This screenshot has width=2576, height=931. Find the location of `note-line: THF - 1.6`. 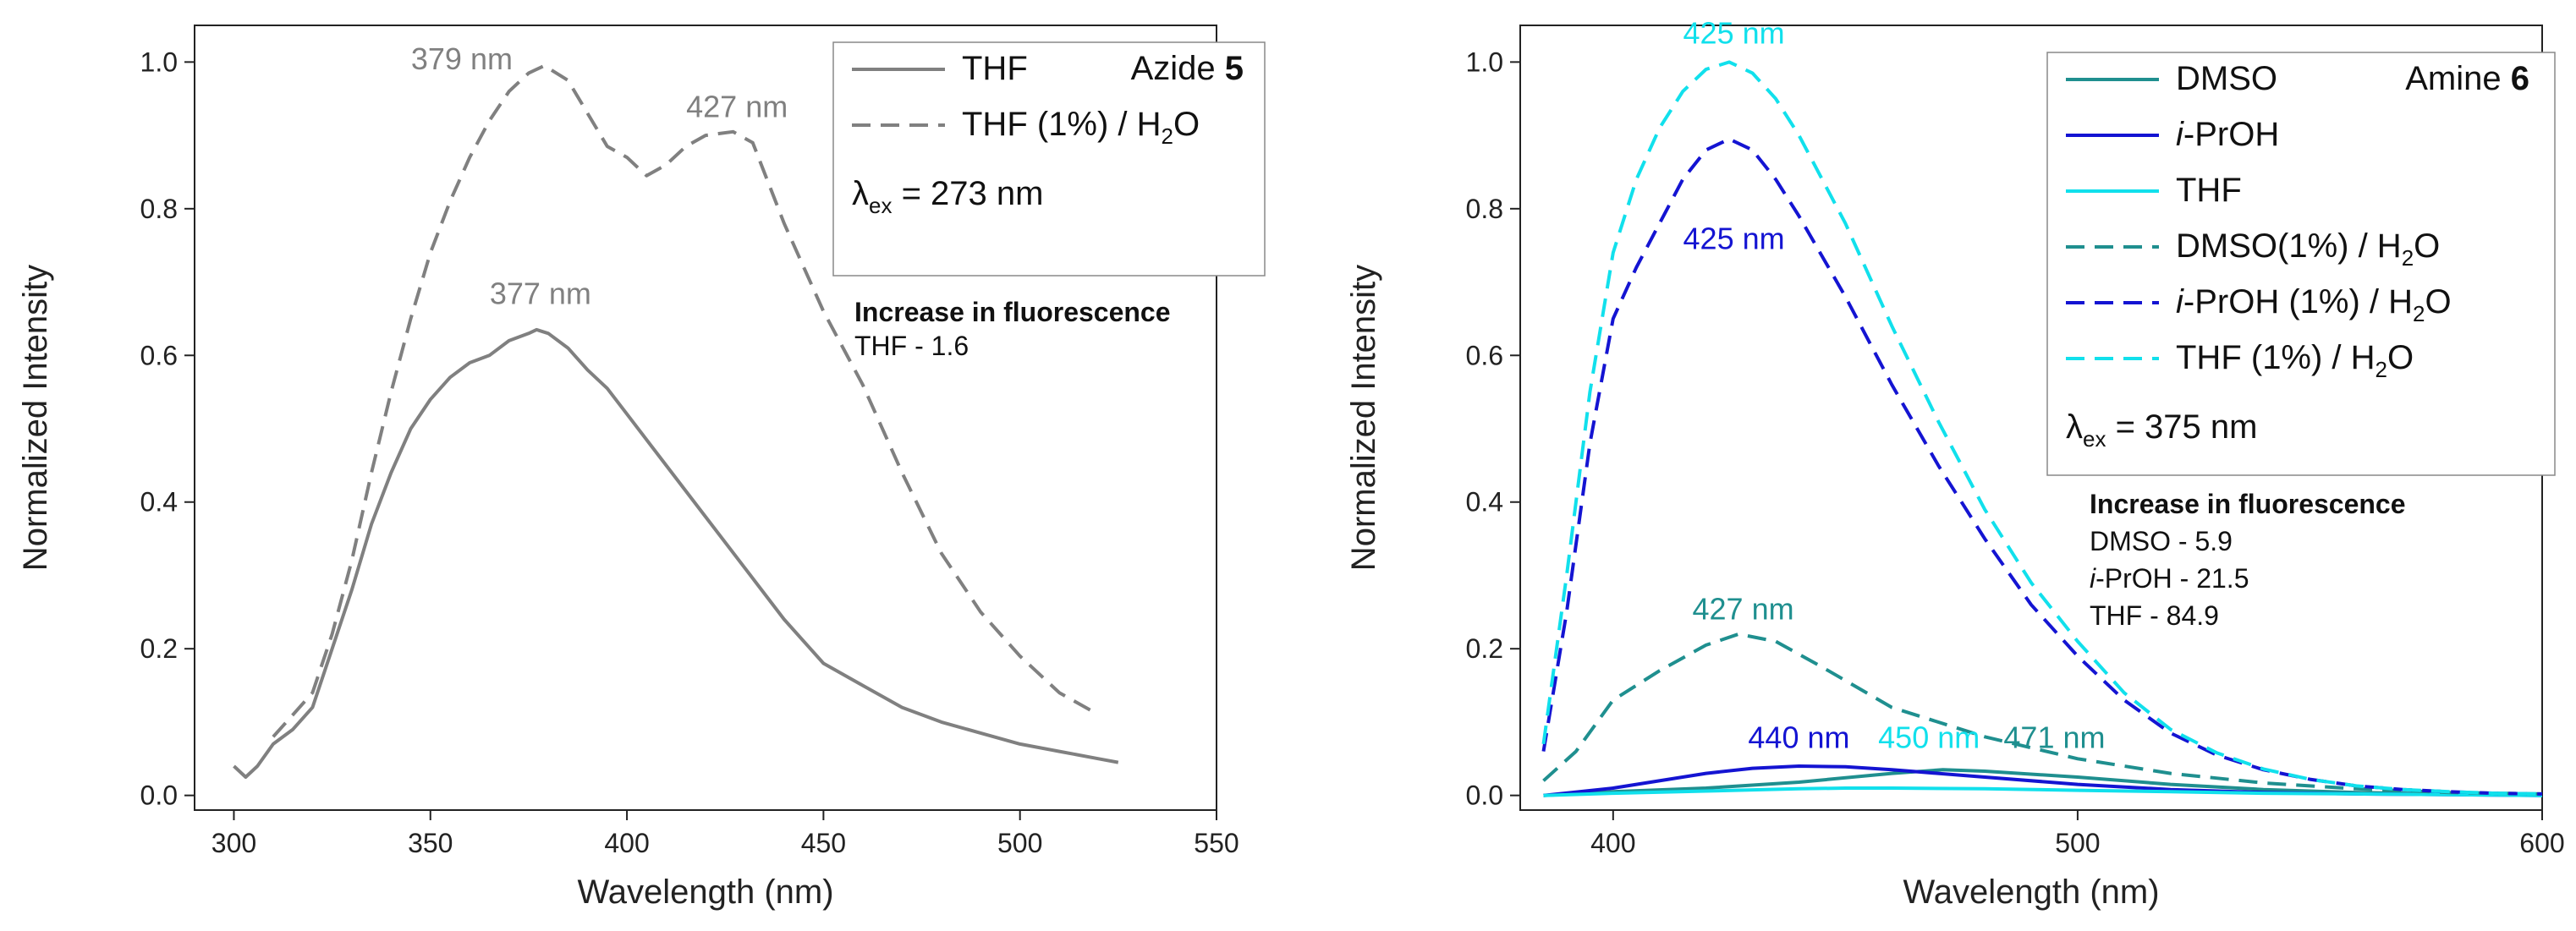

note-line: THF - 1.6 is located at coordinates (911, 346).